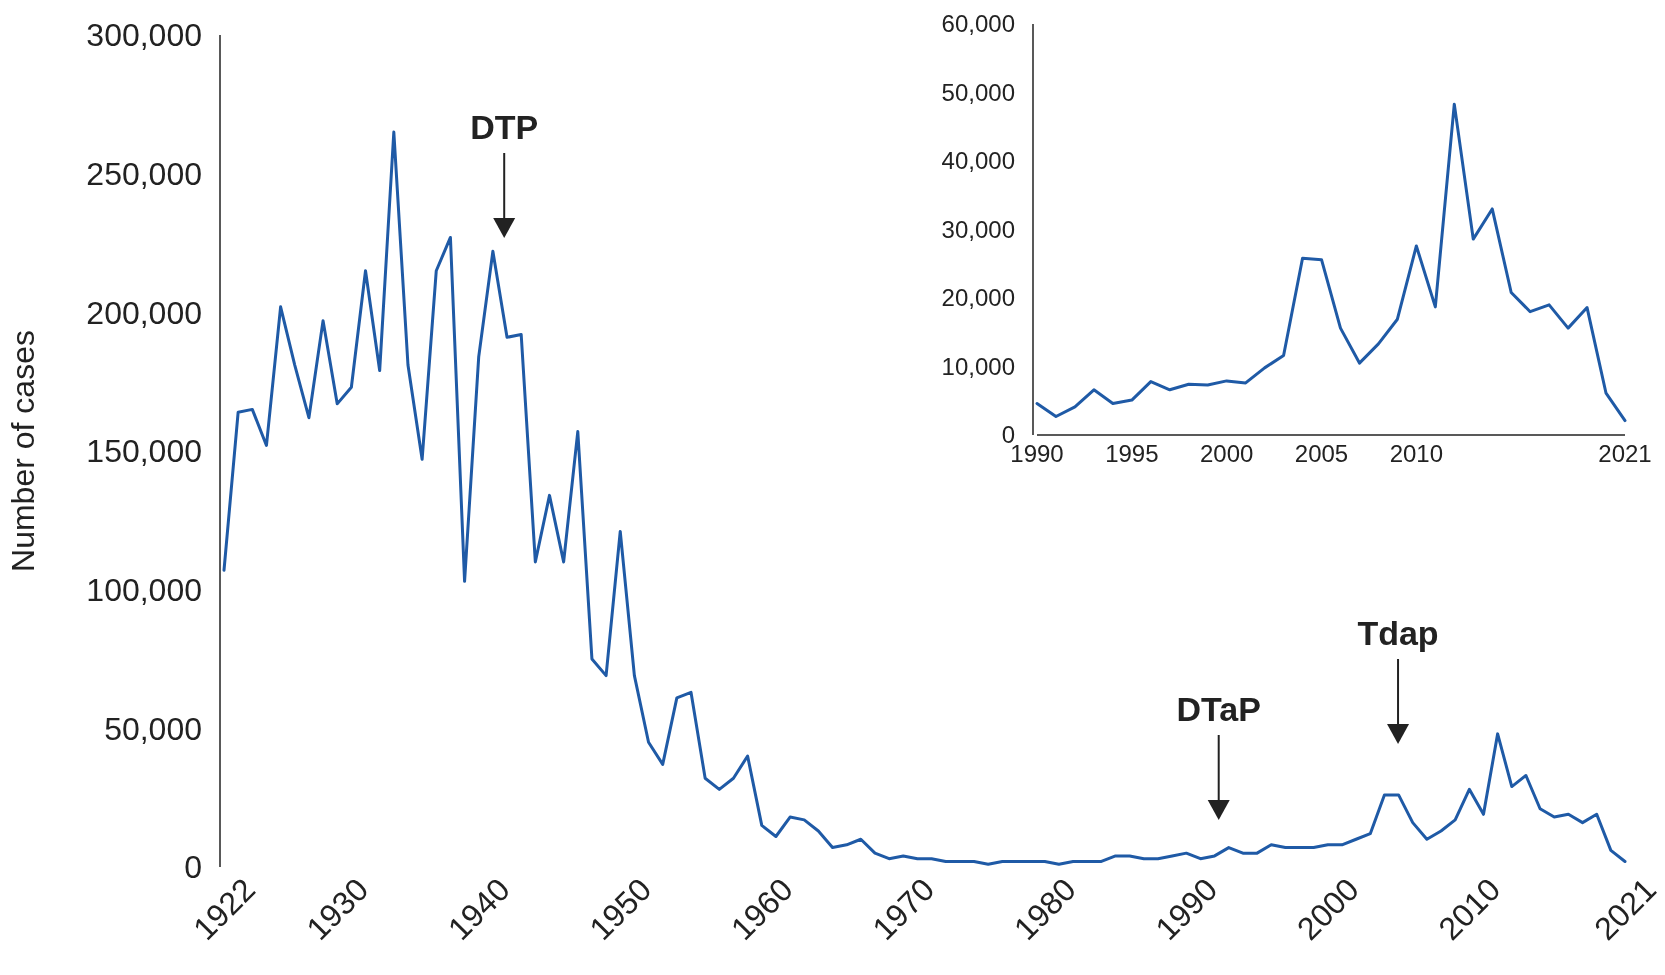 This screenshot has height=975, width=1665. I want to click on y-tick-label: 250,000, so click(144, 173).